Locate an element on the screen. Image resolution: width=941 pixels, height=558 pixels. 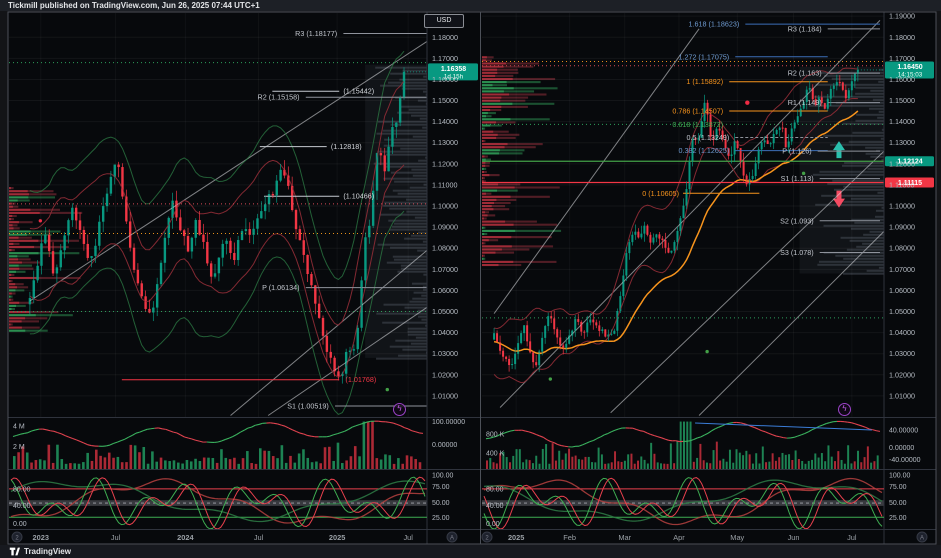
svg-text: S1 (1.113) is located at coordinates (797, 178).